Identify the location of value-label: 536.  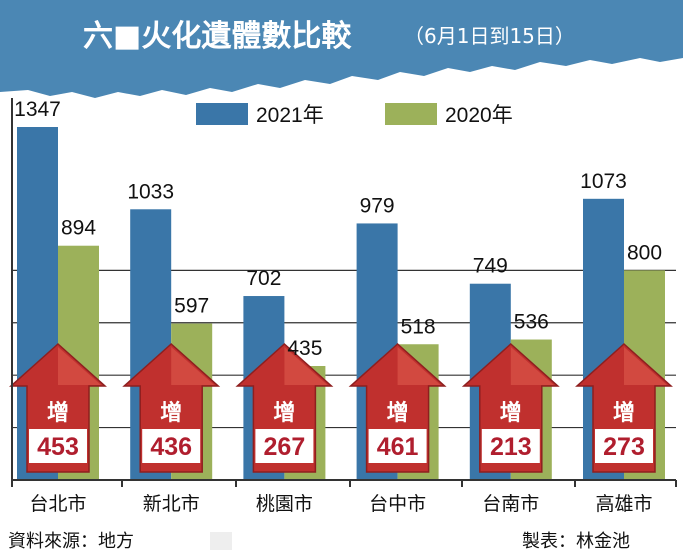
(531, 322).